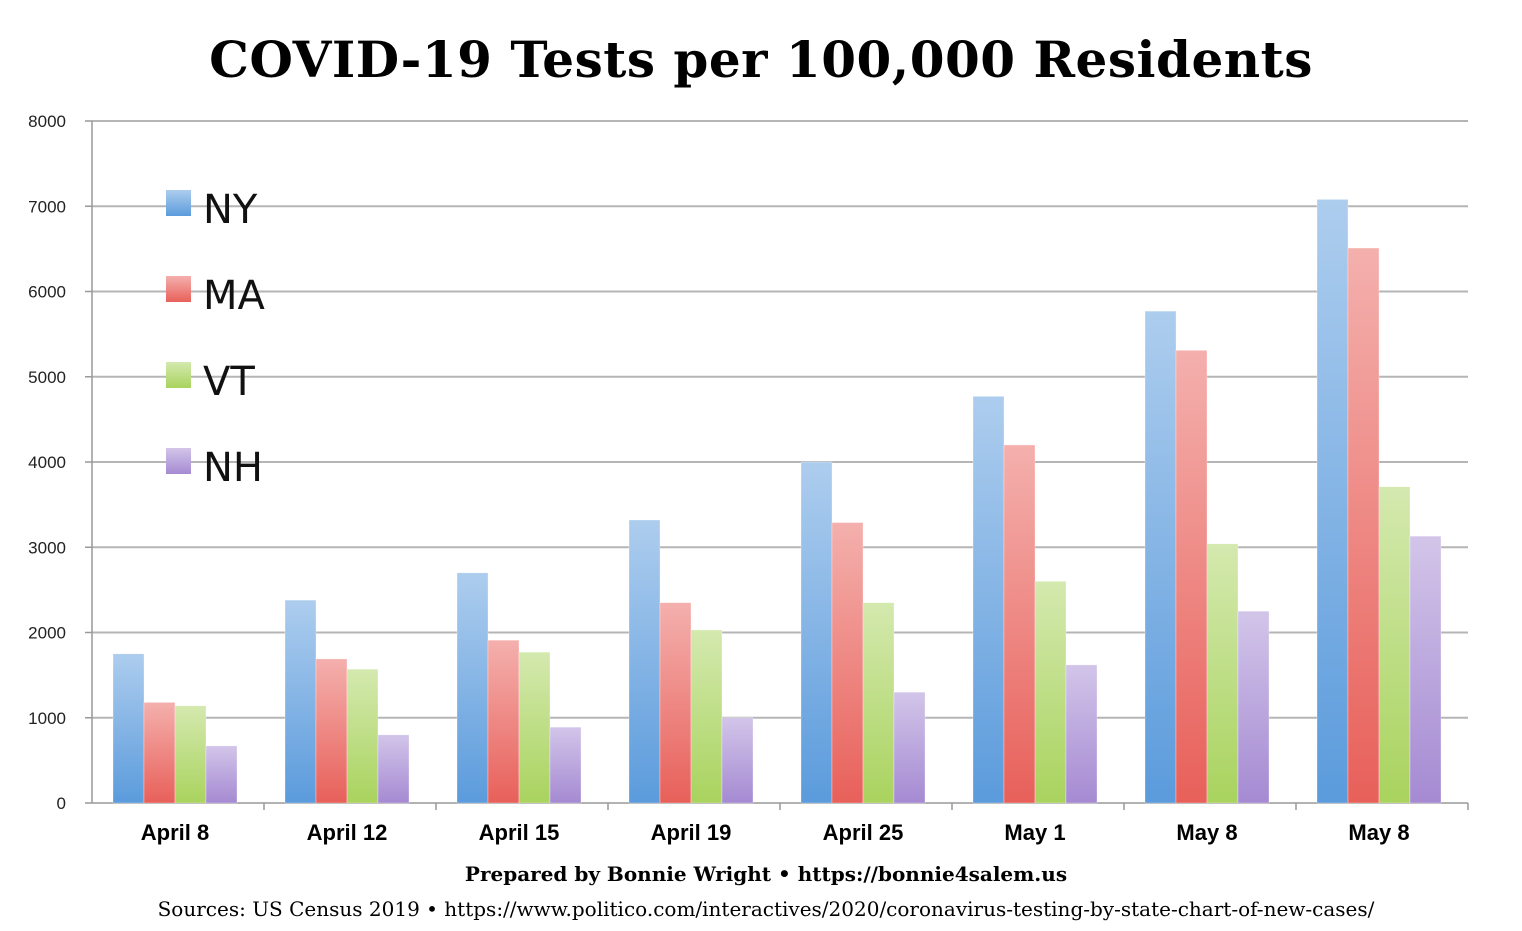 The height and width of the screenshot is (931, 1522). I want to click on legend-swatch-ma, so click(178, 289).